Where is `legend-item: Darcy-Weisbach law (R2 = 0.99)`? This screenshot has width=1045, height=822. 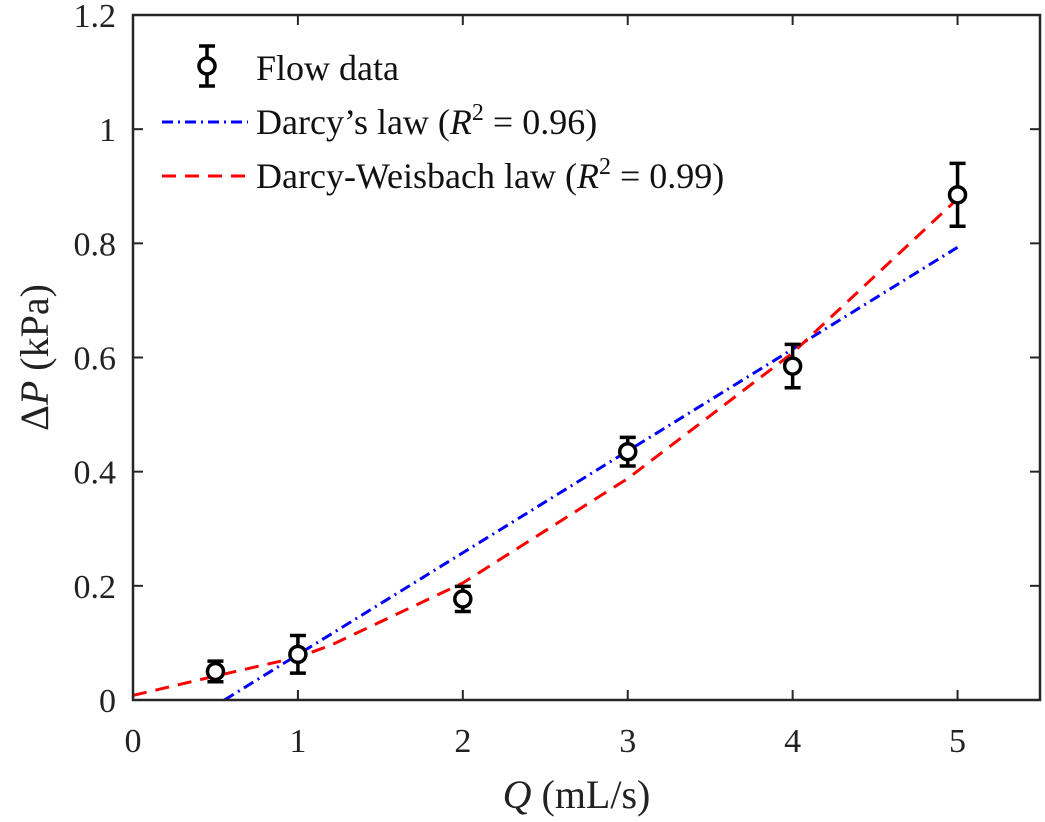 legend-item: Darcy-Weisbach law (R2 = 0.99) is located at coordinates (443, 175).